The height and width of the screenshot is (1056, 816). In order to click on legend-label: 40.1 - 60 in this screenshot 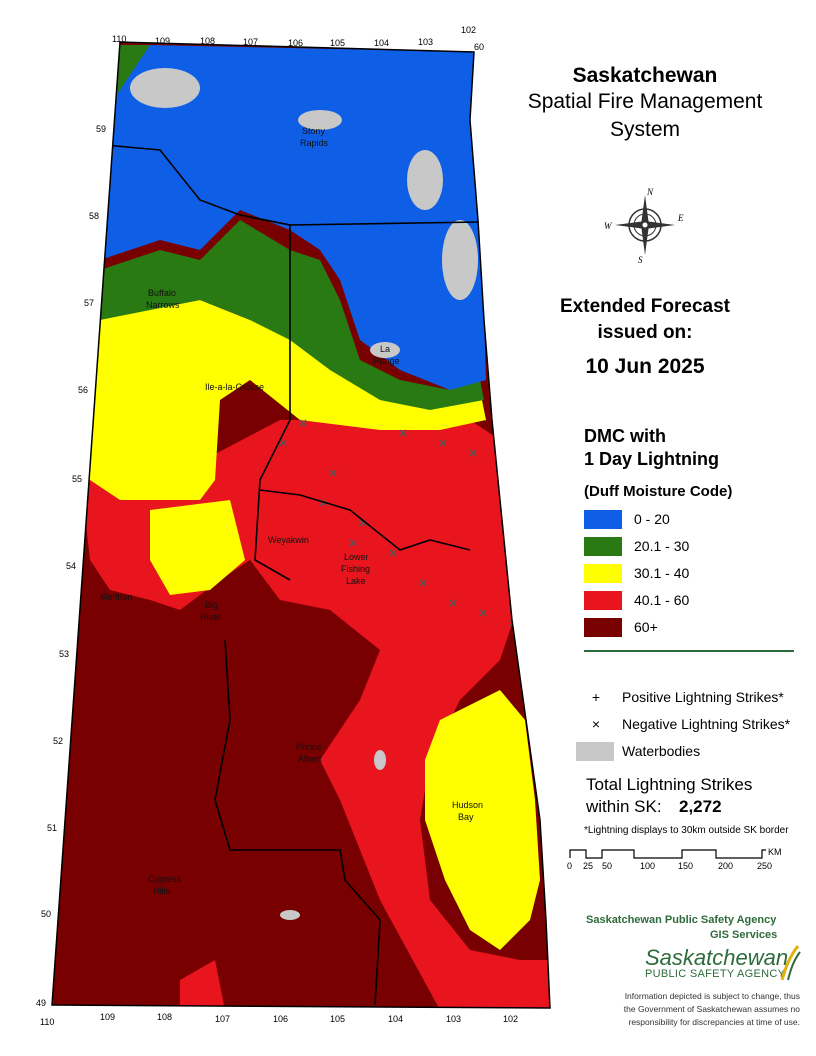, I will do `click(662, 600)`.